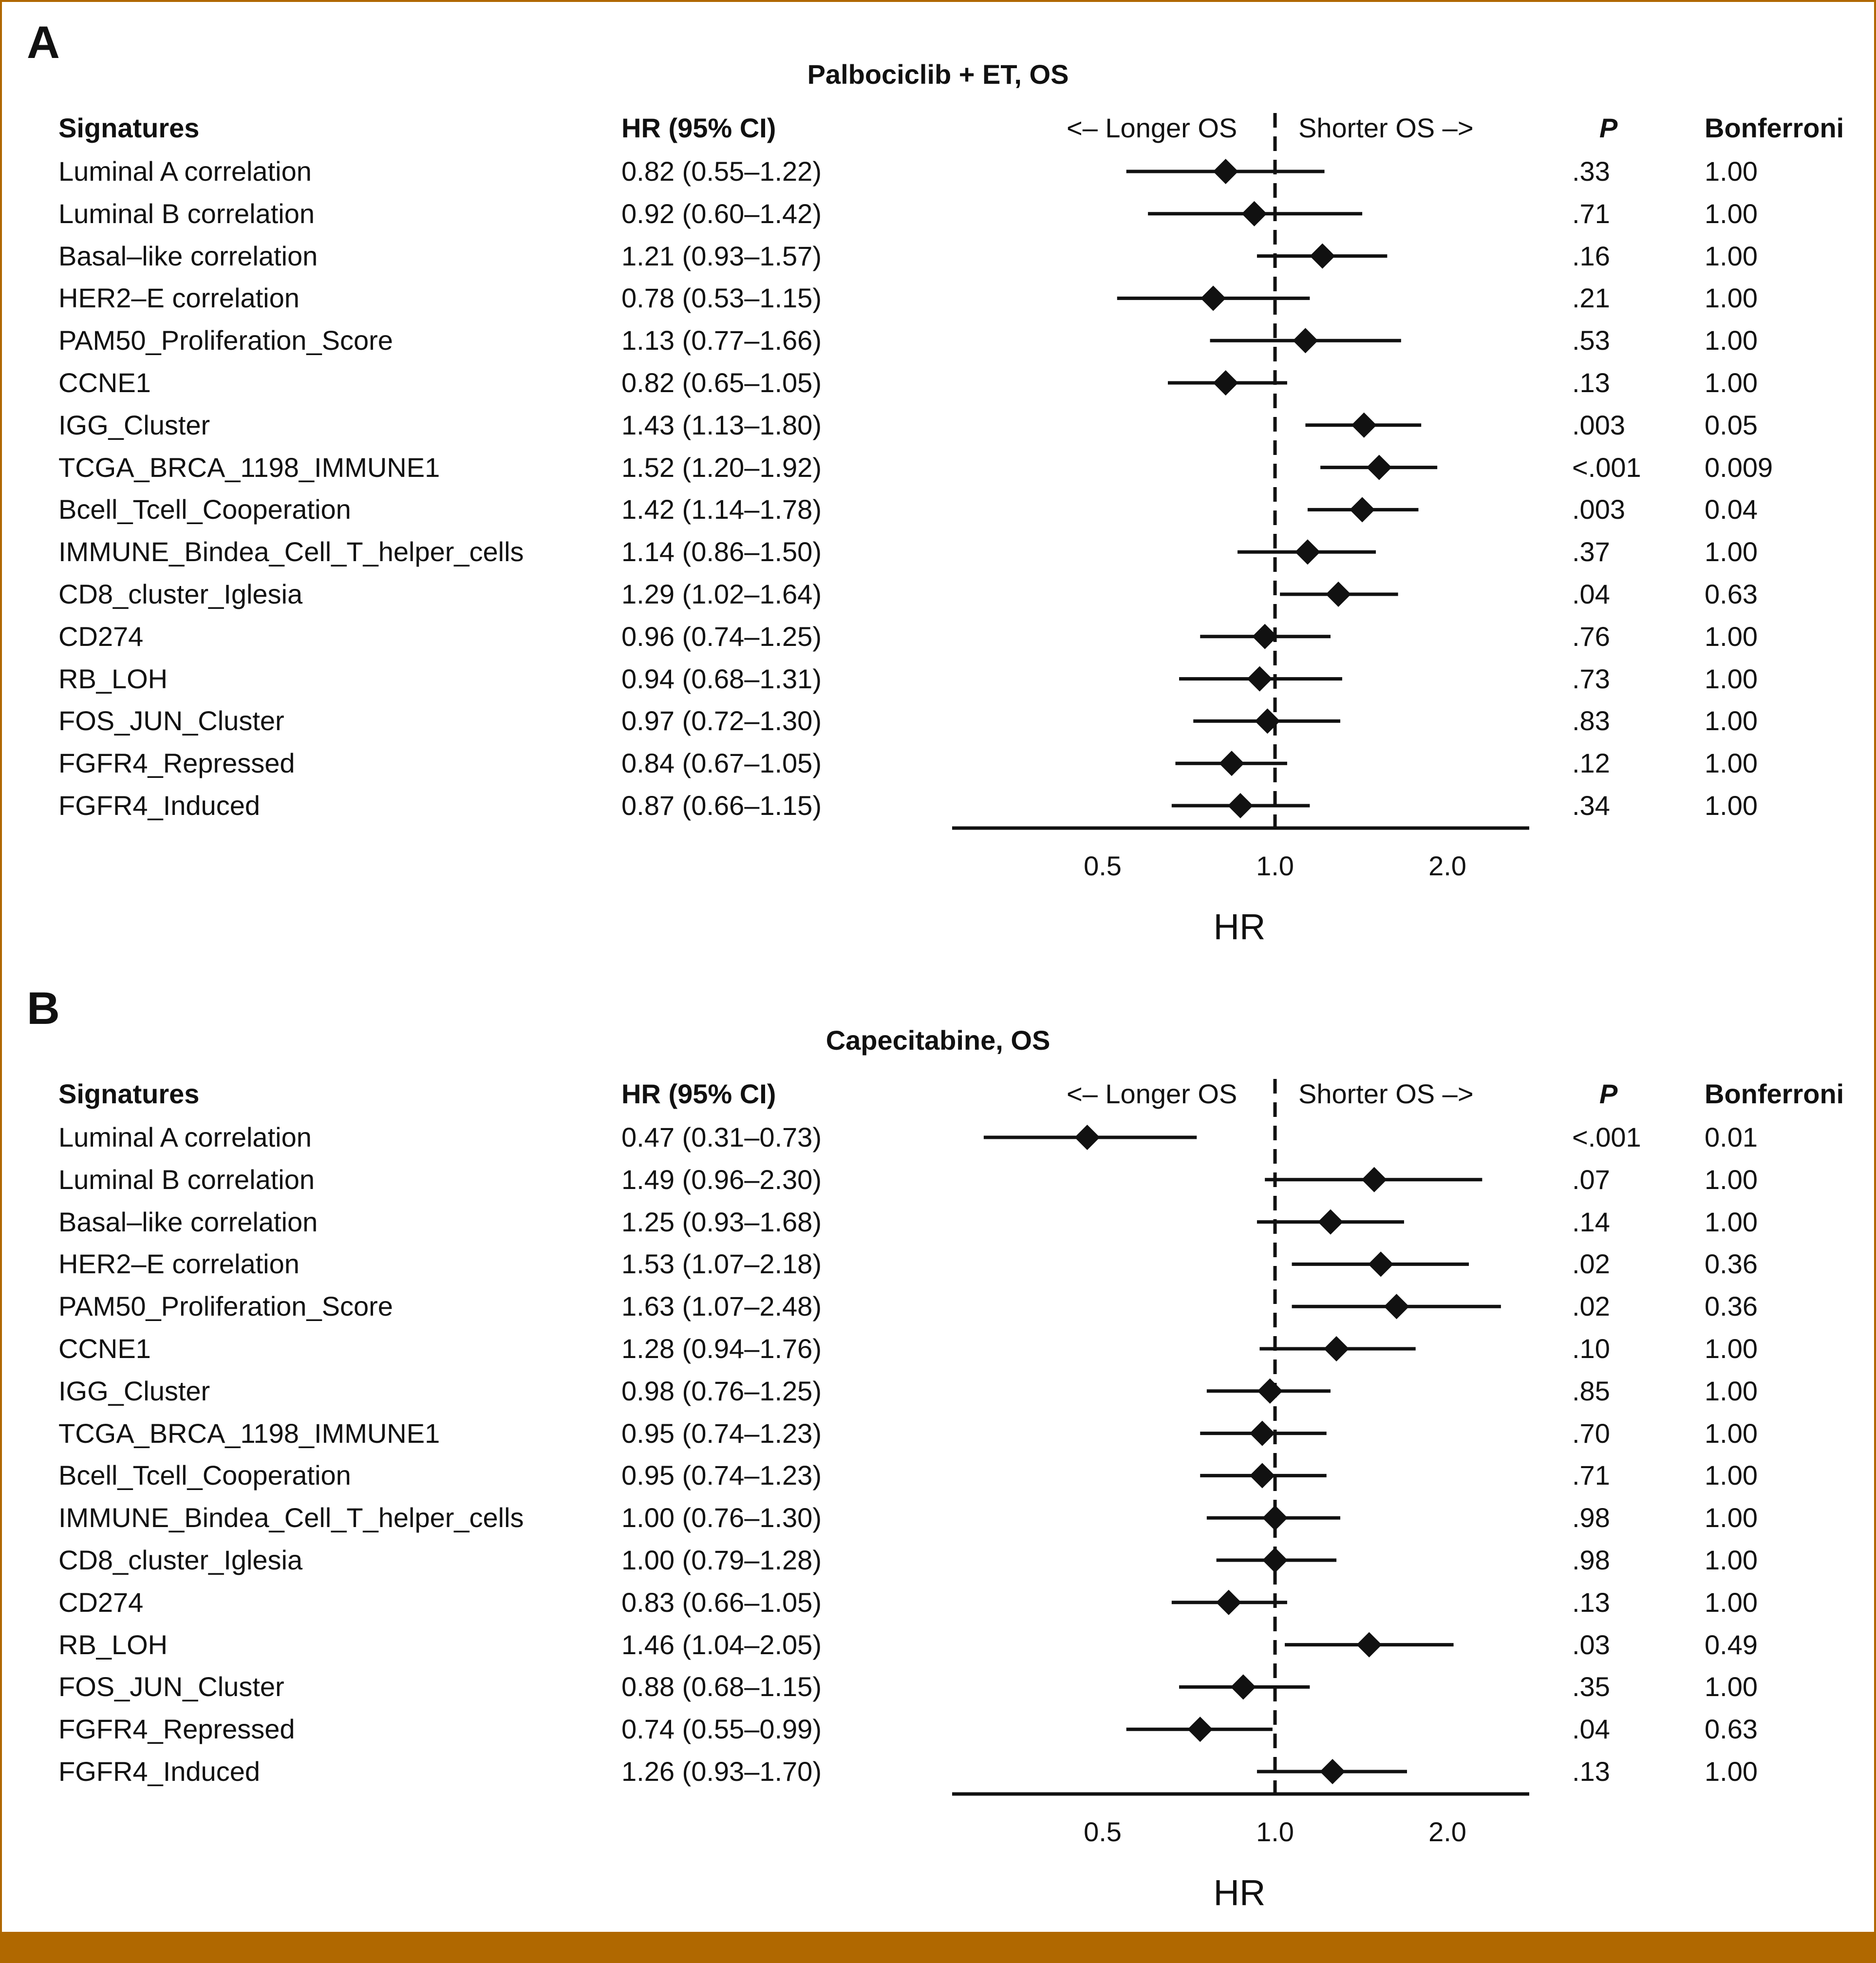 The height and width of the screenshot is (1963, 1876). I want to click on x-tick-label: 2.0, so click(1447, 865).